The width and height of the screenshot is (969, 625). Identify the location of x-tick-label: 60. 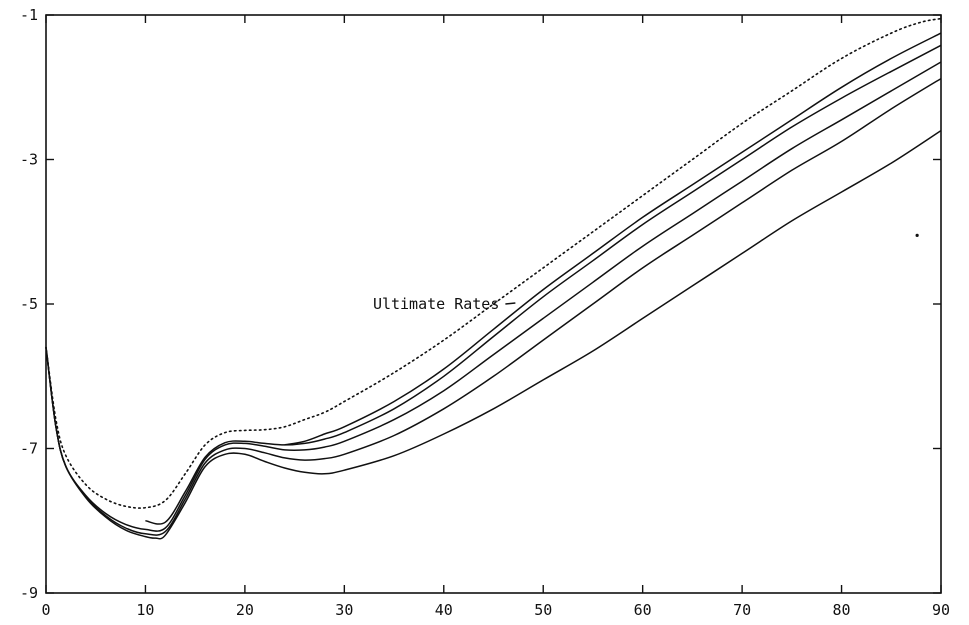
(643, 610).